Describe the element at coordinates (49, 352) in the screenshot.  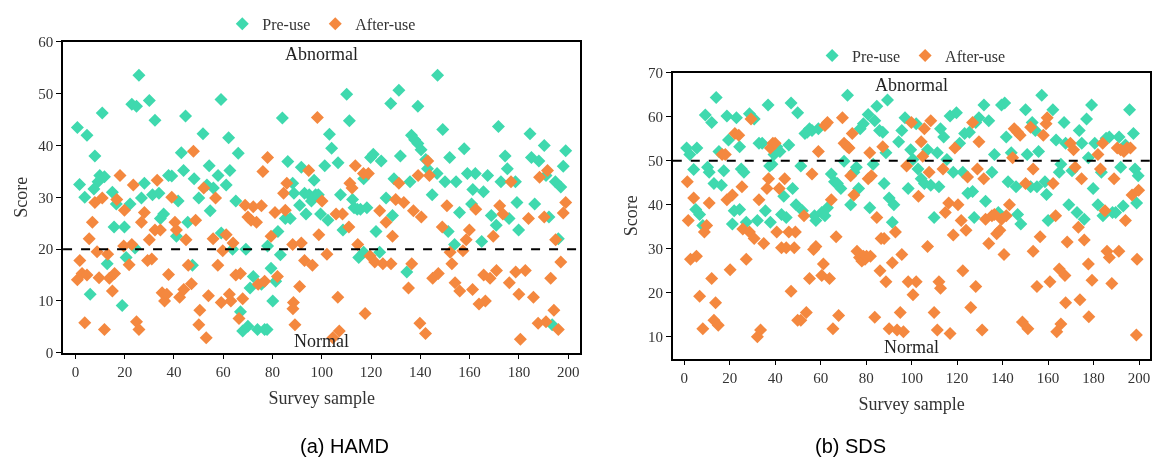
I see `y-tick-label: 0` at that location.